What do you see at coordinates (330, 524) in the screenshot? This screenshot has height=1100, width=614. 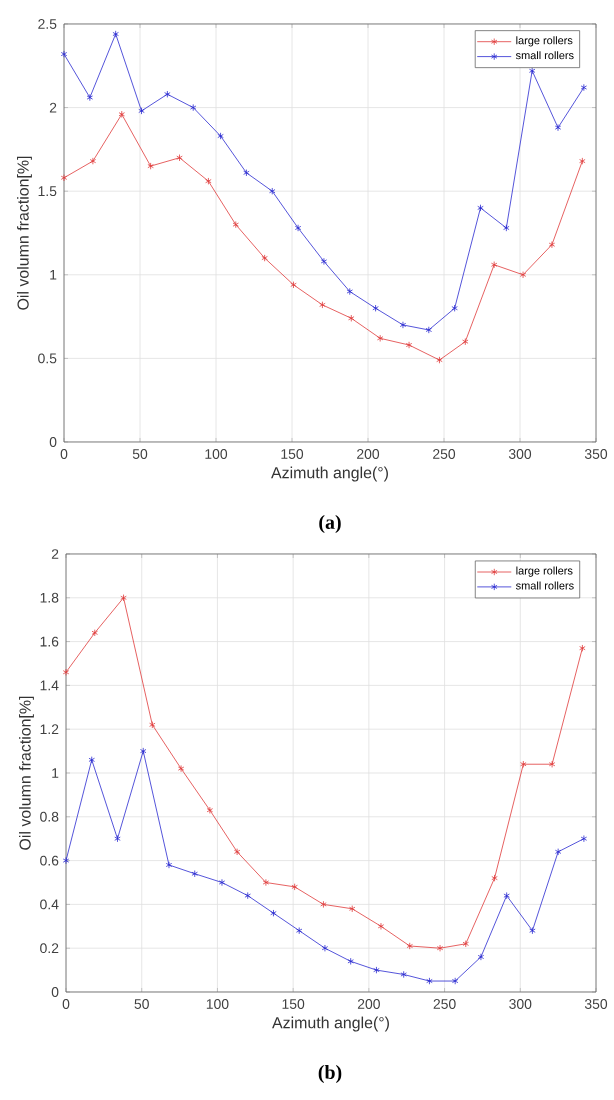 I see `text: (a)` at bounding box center [330, 524].